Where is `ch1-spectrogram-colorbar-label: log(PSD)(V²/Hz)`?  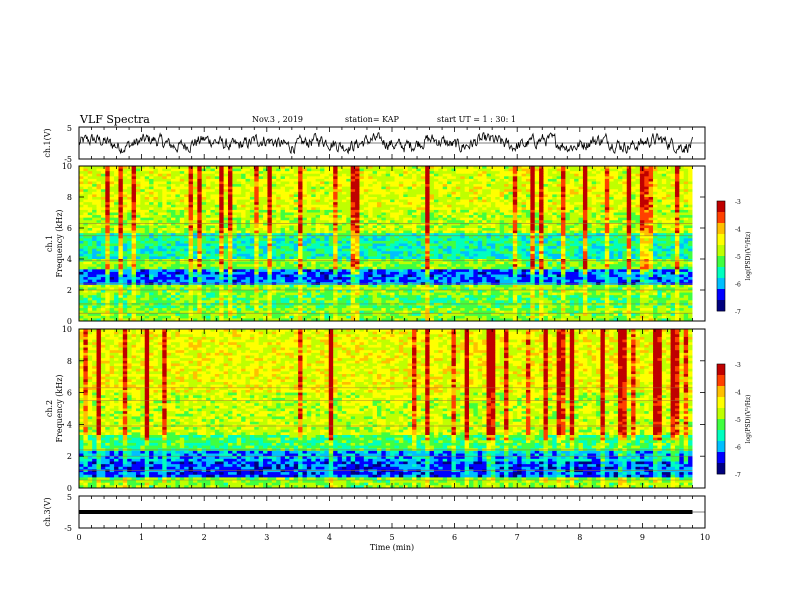
ch1-spectrogram-colorbar-label: log(PSD)(V²/Hz) is located at coordinates (748, 256).